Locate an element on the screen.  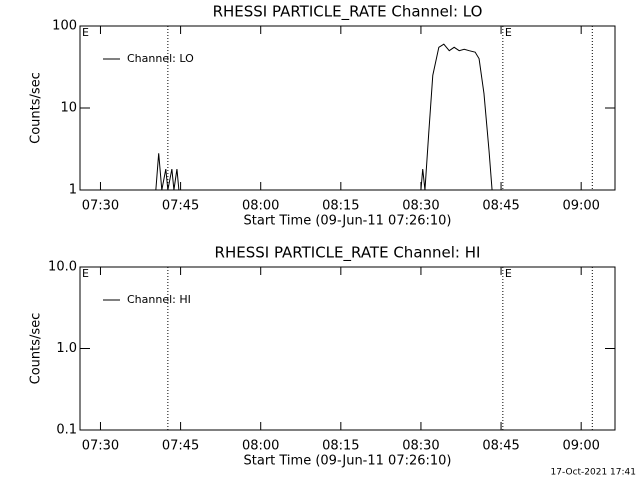
y-tick-label: 0.1 is located at coordinates (66, 430).